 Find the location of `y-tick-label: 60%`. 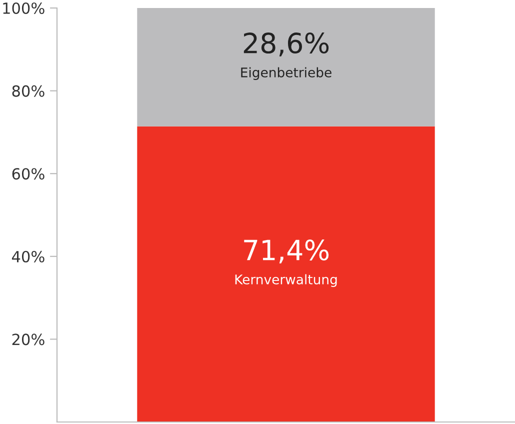

y-tick-label: 60% is located at coordinates (28, 174).